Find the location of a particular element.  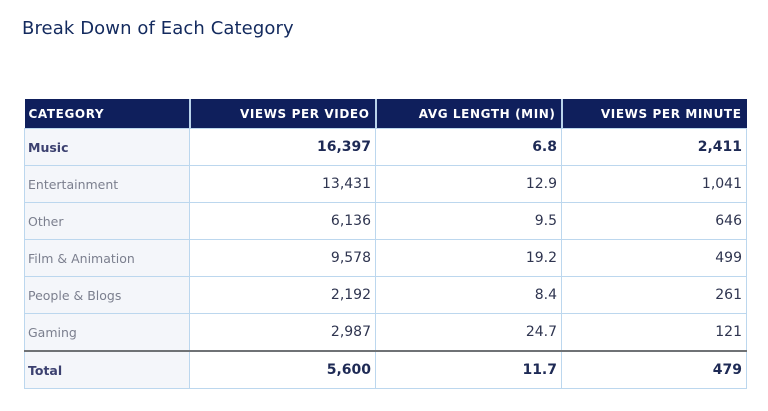

views-per-minute-cell: 1,041 is located at coordinates (654, 184).